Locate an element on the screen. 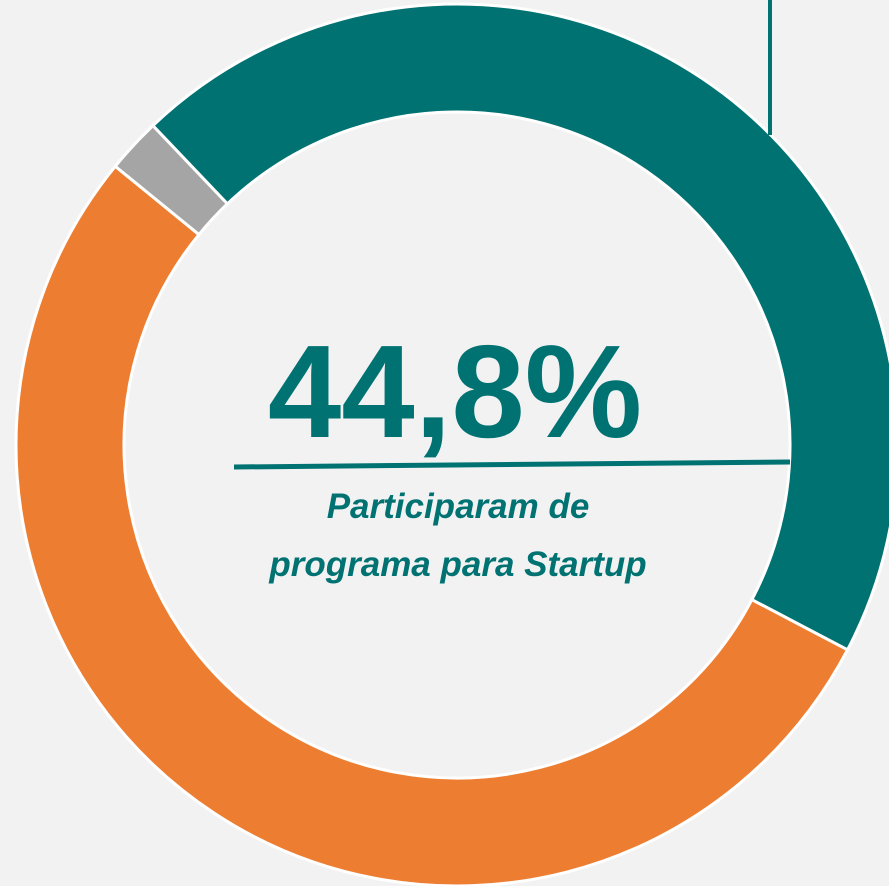 The height and width of the screenshot is (886, 889). annotation-line: programa para Startup is located at coordinates (457, 564).